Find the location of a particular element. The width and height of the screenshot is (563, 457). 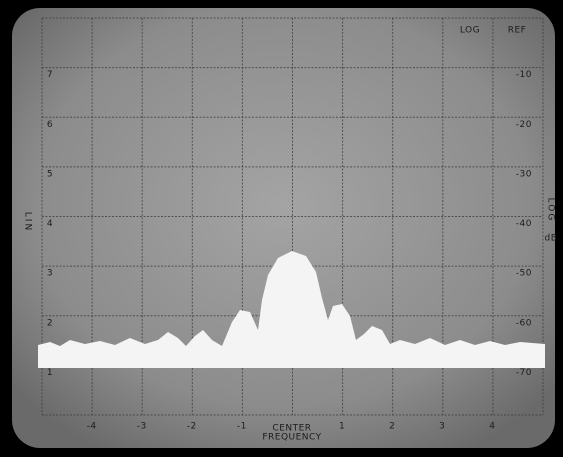

frequency-tick-label: 2 is located at coordinates (392, 427).